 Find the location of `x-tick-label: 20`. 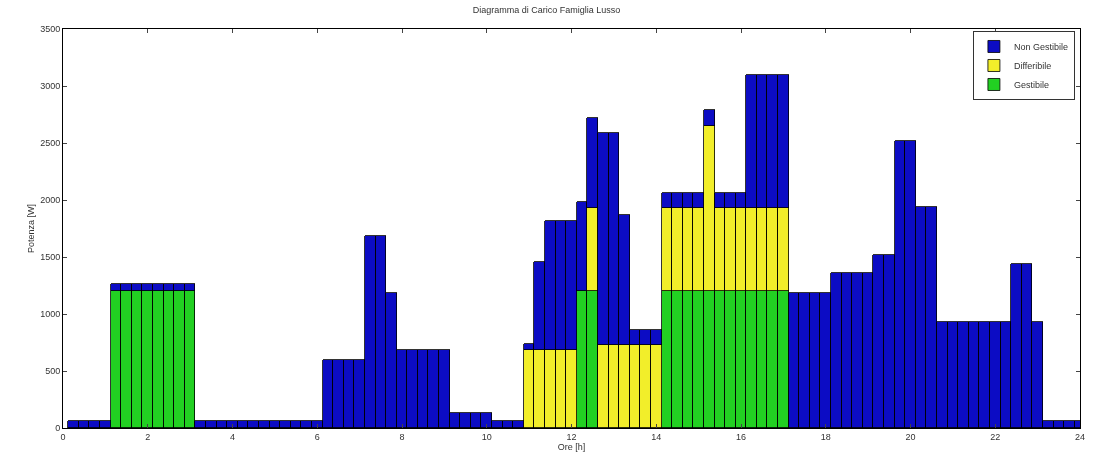

x-tick-label: 20 is located at coordinates (910, 436).